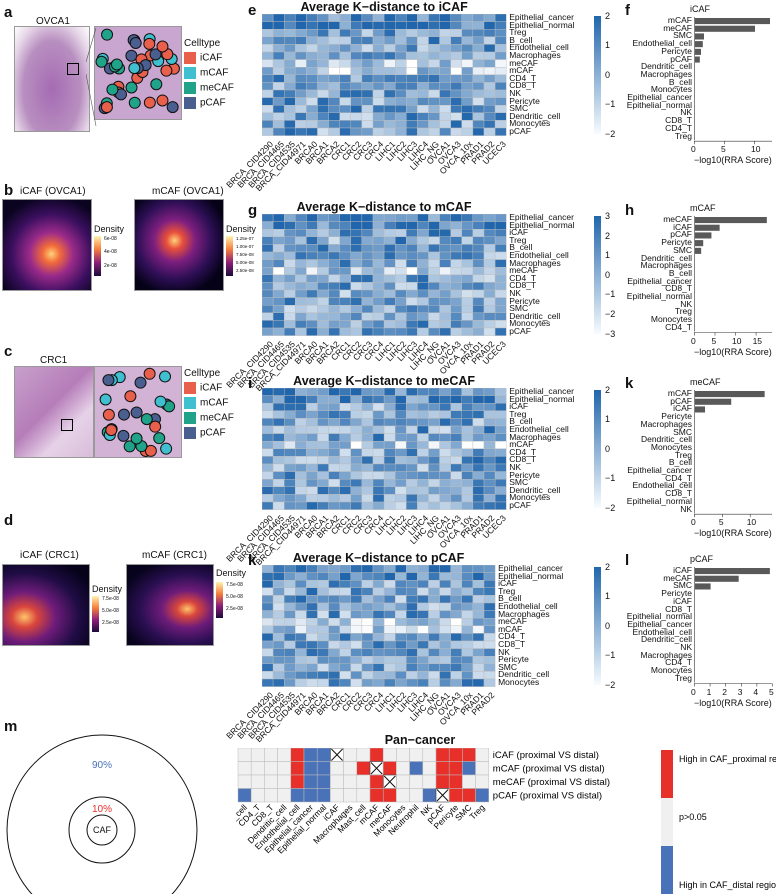 The image size is (777, 895). I want to click on heatmap-row-label: SMC, so click(519, 482).